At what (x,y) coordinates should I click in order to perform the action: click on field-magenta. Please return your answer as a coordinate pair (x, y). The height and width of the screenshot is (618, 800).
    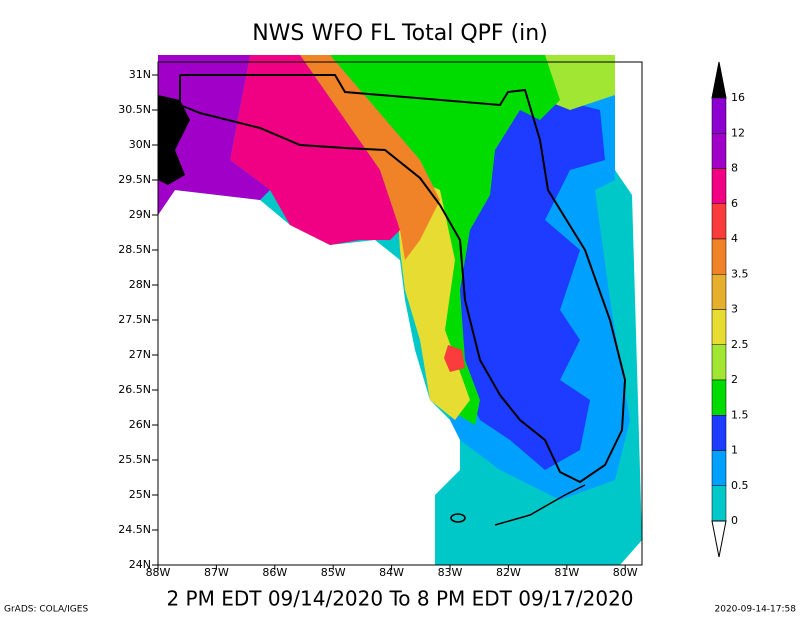
    Looking at the image, I should click on (315, 150).